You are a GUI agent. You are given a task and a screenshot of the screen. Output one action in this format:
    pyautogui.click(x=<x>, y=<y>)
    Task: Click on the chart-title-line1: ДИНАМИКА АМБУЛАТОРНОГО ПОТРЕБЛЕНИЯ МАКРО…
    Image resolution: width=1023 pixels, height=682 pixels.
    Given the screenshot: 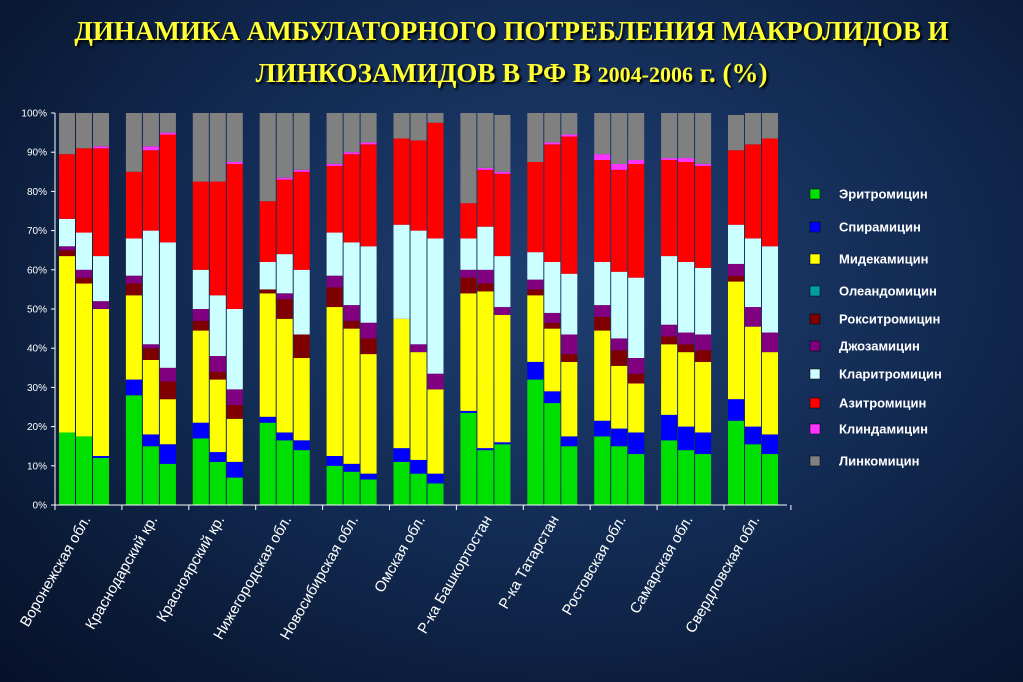 What is the action you would take?
    pyautogui.click(x=511, y=31)
    